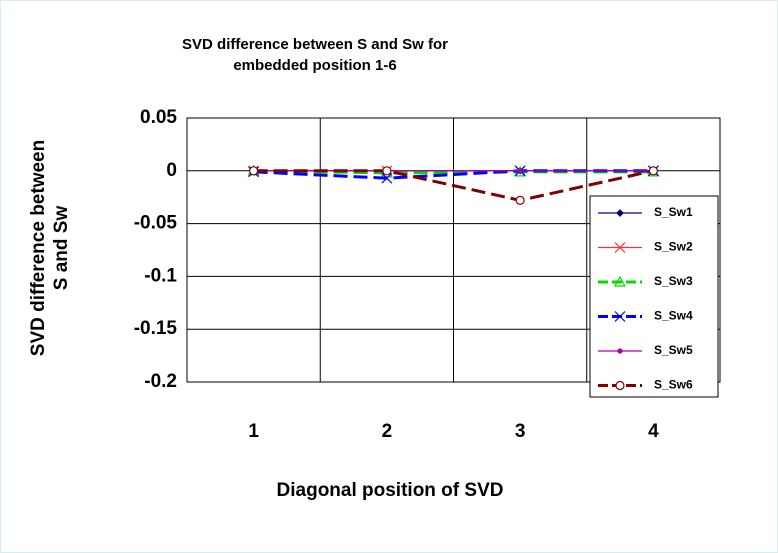 This screenshot has height=553, width=778. Describe the element at coordinates (453, 185) in the screenshot. I see `series-line` at that location.